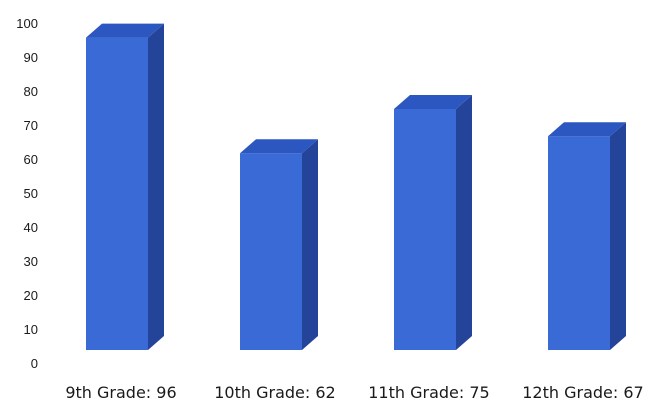 Image resolution: width=666 pixels, height=406 pixels. What do you see at coordinates (31, 57) in the screenshot?
I see `y-tick-label: 90` at bounding box center [31, 57].